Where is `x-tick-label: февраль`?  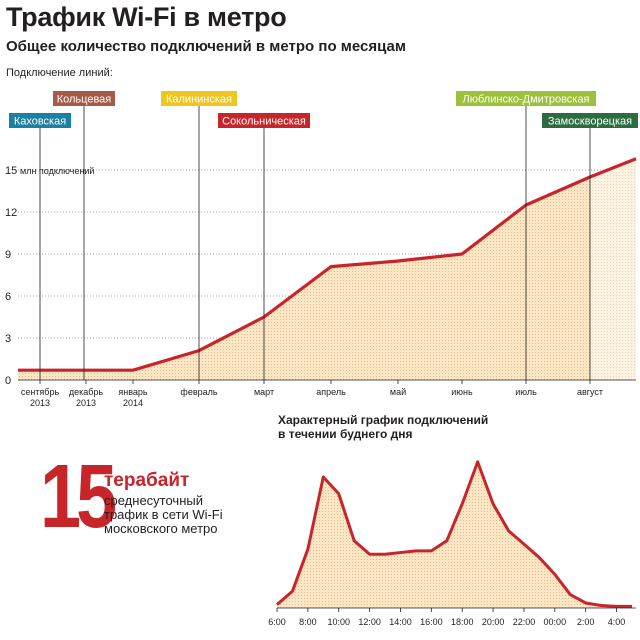 x-tick-label: февраль is located at coordinates (198, 392).